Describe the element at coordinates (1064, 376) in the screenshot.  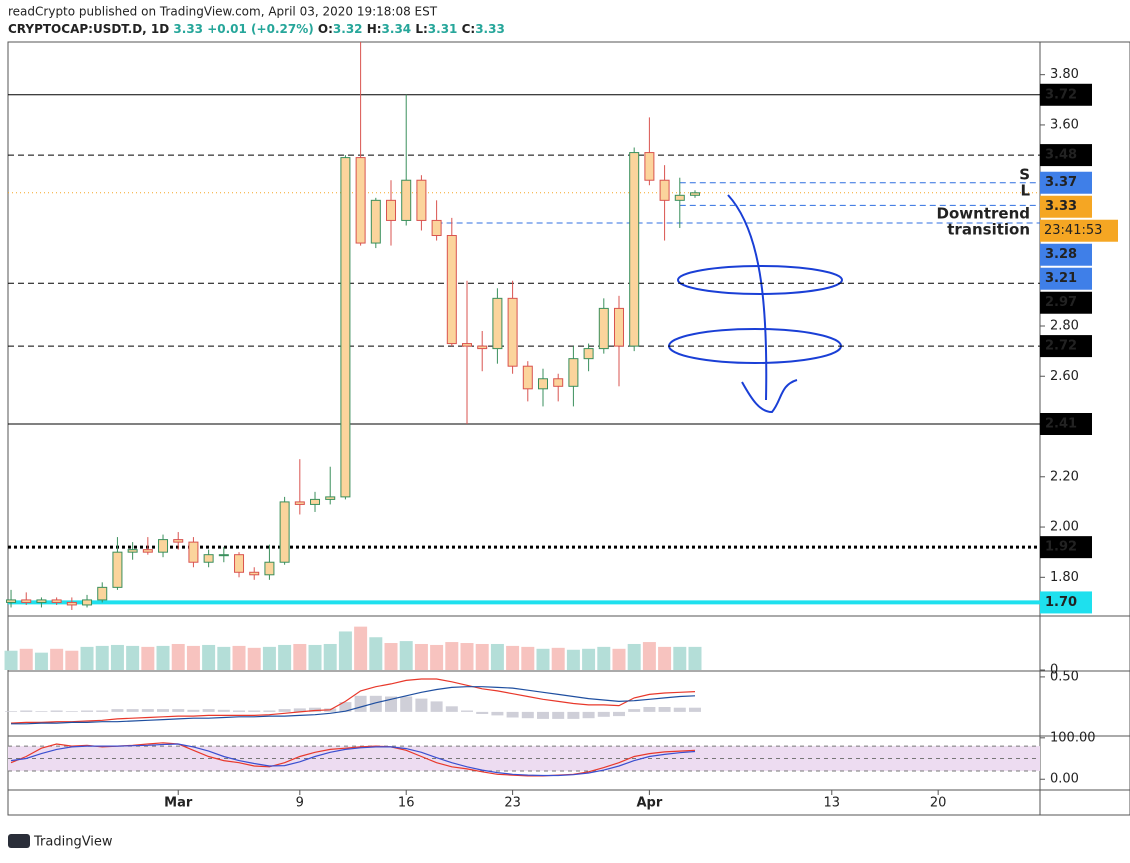
I see `y-tick-label: 2.60` at that location.